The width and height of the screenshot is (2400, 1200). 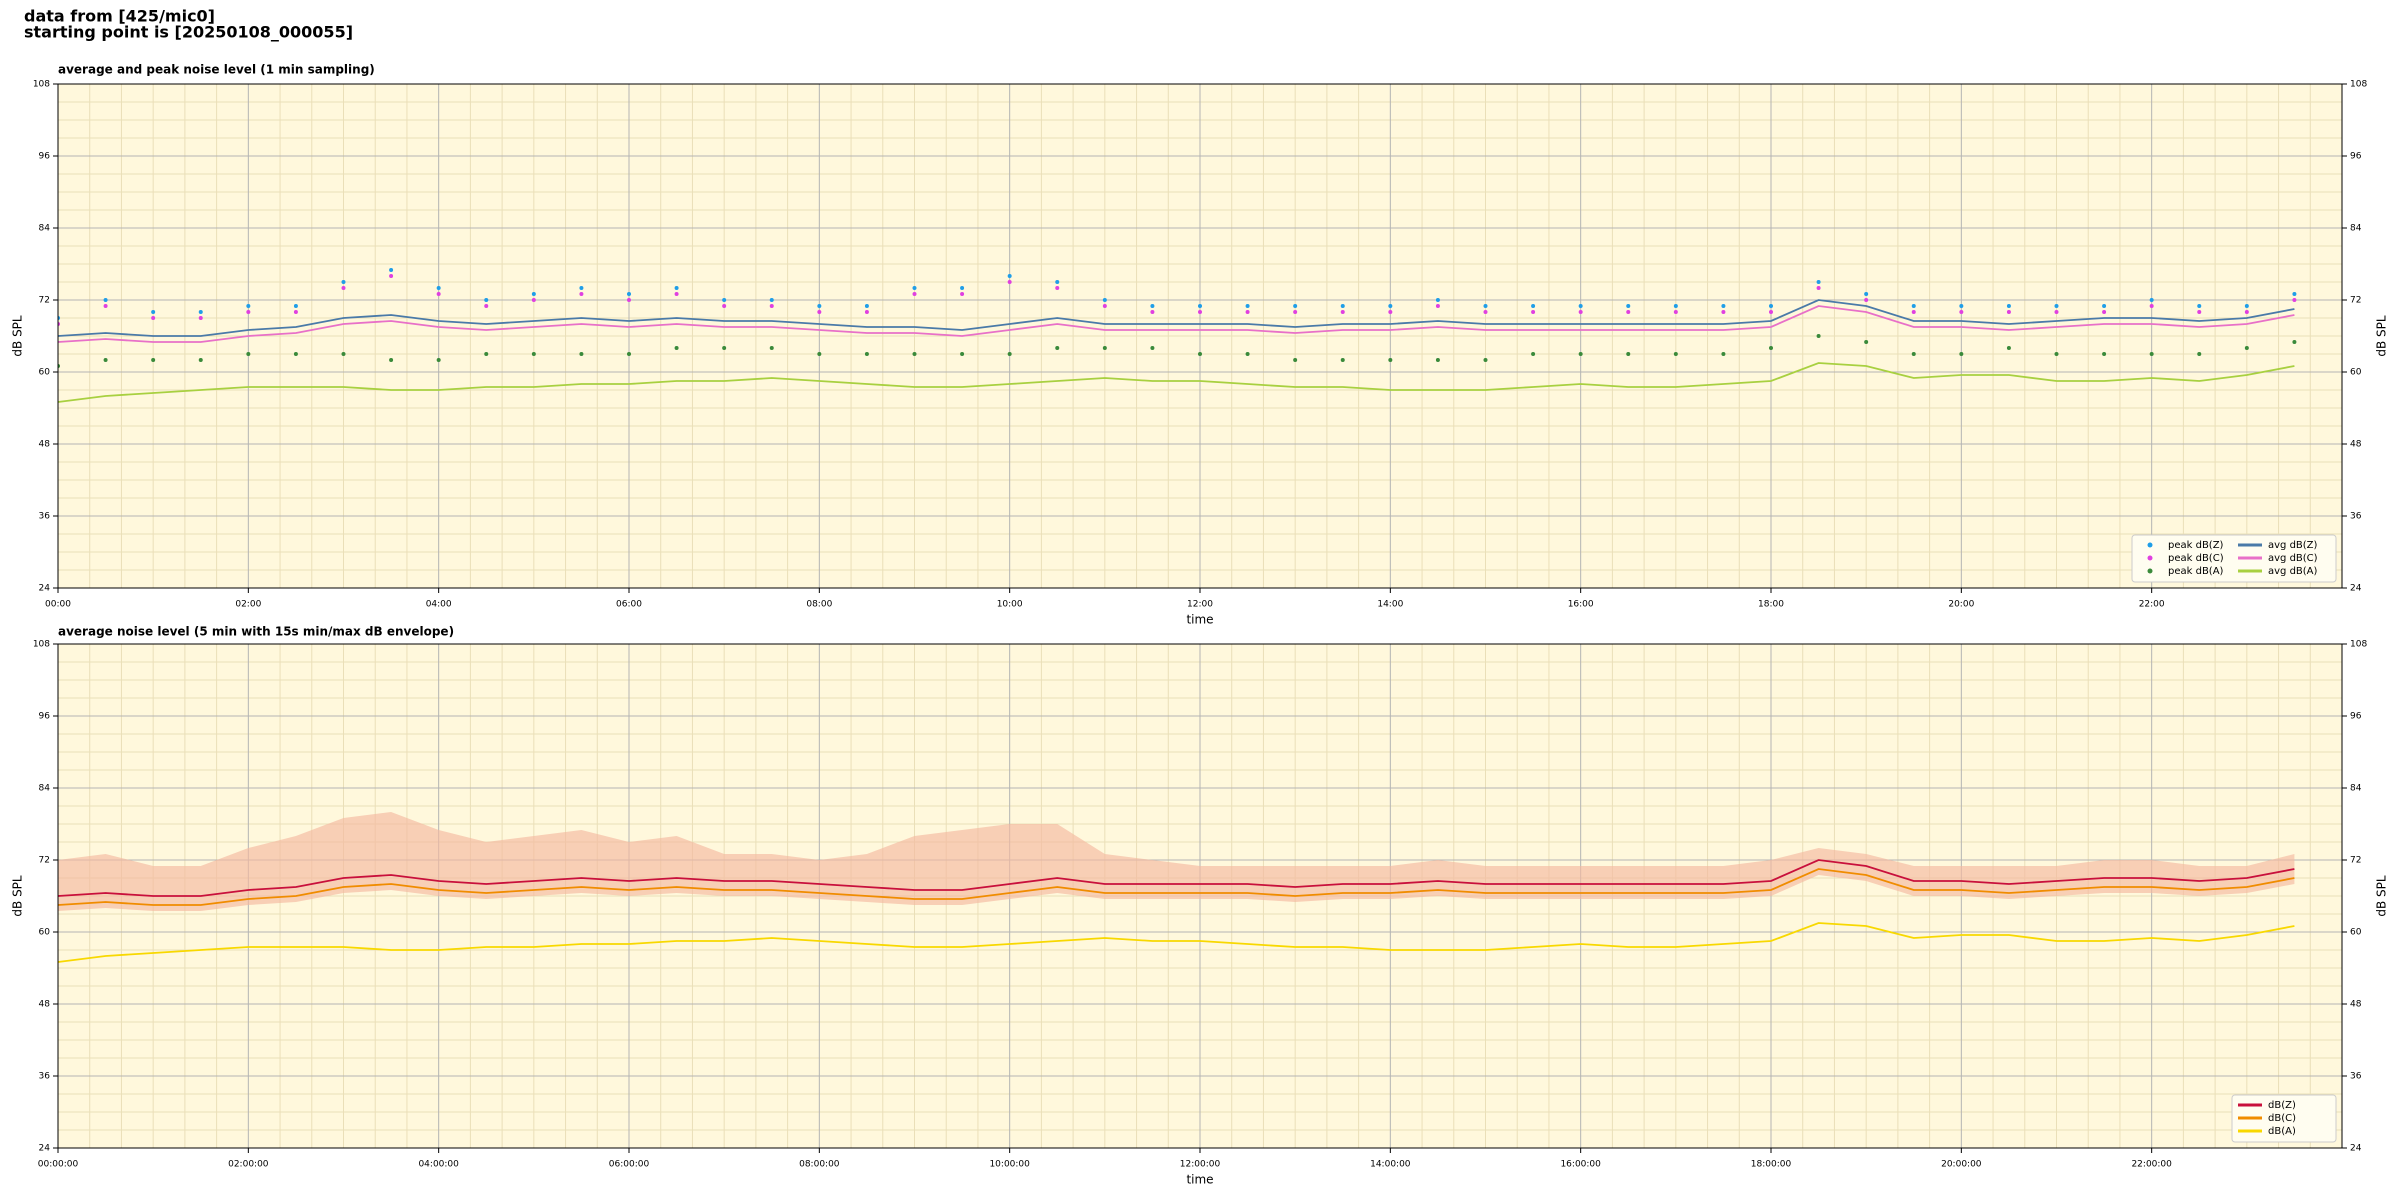 What do you see at coordinates (2196, 545) in the screenshot?
I see `legend-label: peak dB(Z)` at bounding box center [2196, 545].